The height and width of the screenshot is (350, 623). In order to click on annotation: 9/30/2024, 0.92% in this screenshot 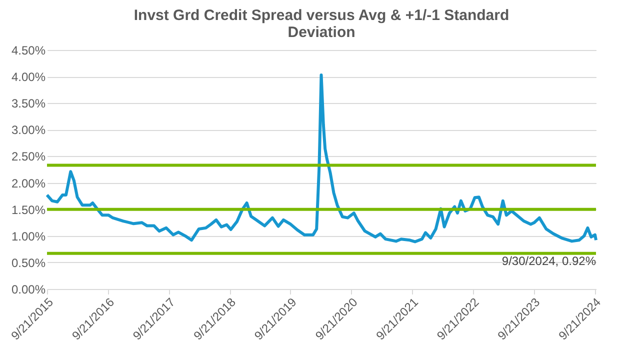, I will do `click(549, 261)`.